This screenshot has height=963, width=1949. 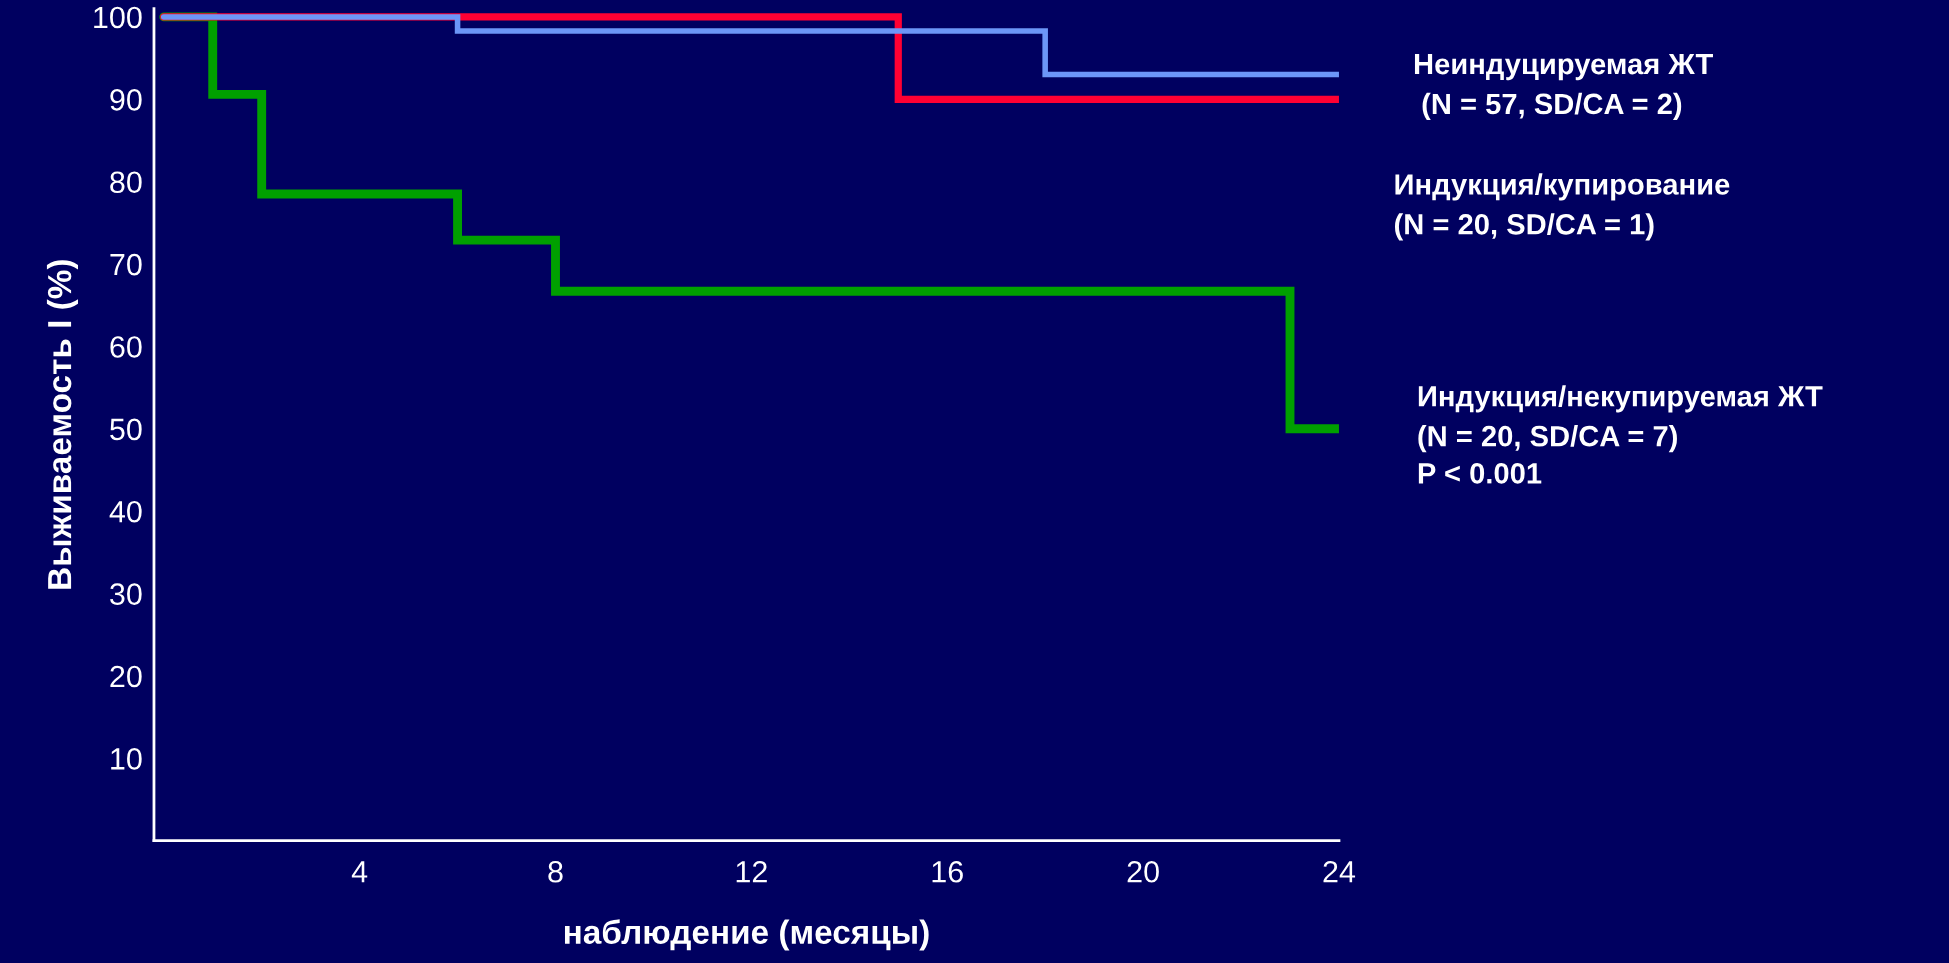 I want to click on y-tick-label: 30, so click(x=126, y=594).